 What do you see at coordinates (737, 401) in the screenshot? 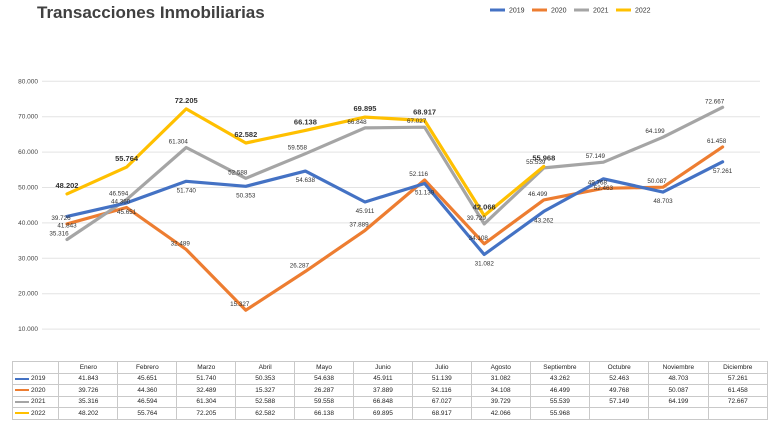
I see `table-cell: 72.667` at bounding box center [737, 401].